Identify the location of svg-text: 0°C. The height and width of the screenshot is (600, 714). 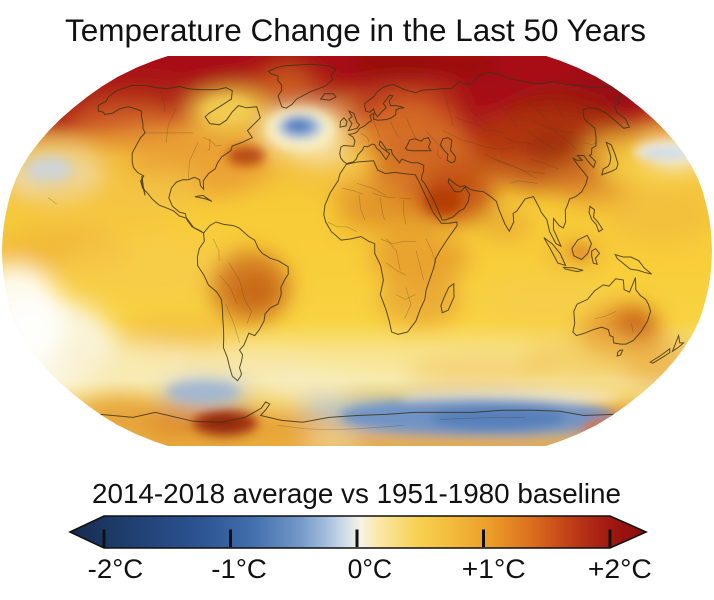
(370, 568).